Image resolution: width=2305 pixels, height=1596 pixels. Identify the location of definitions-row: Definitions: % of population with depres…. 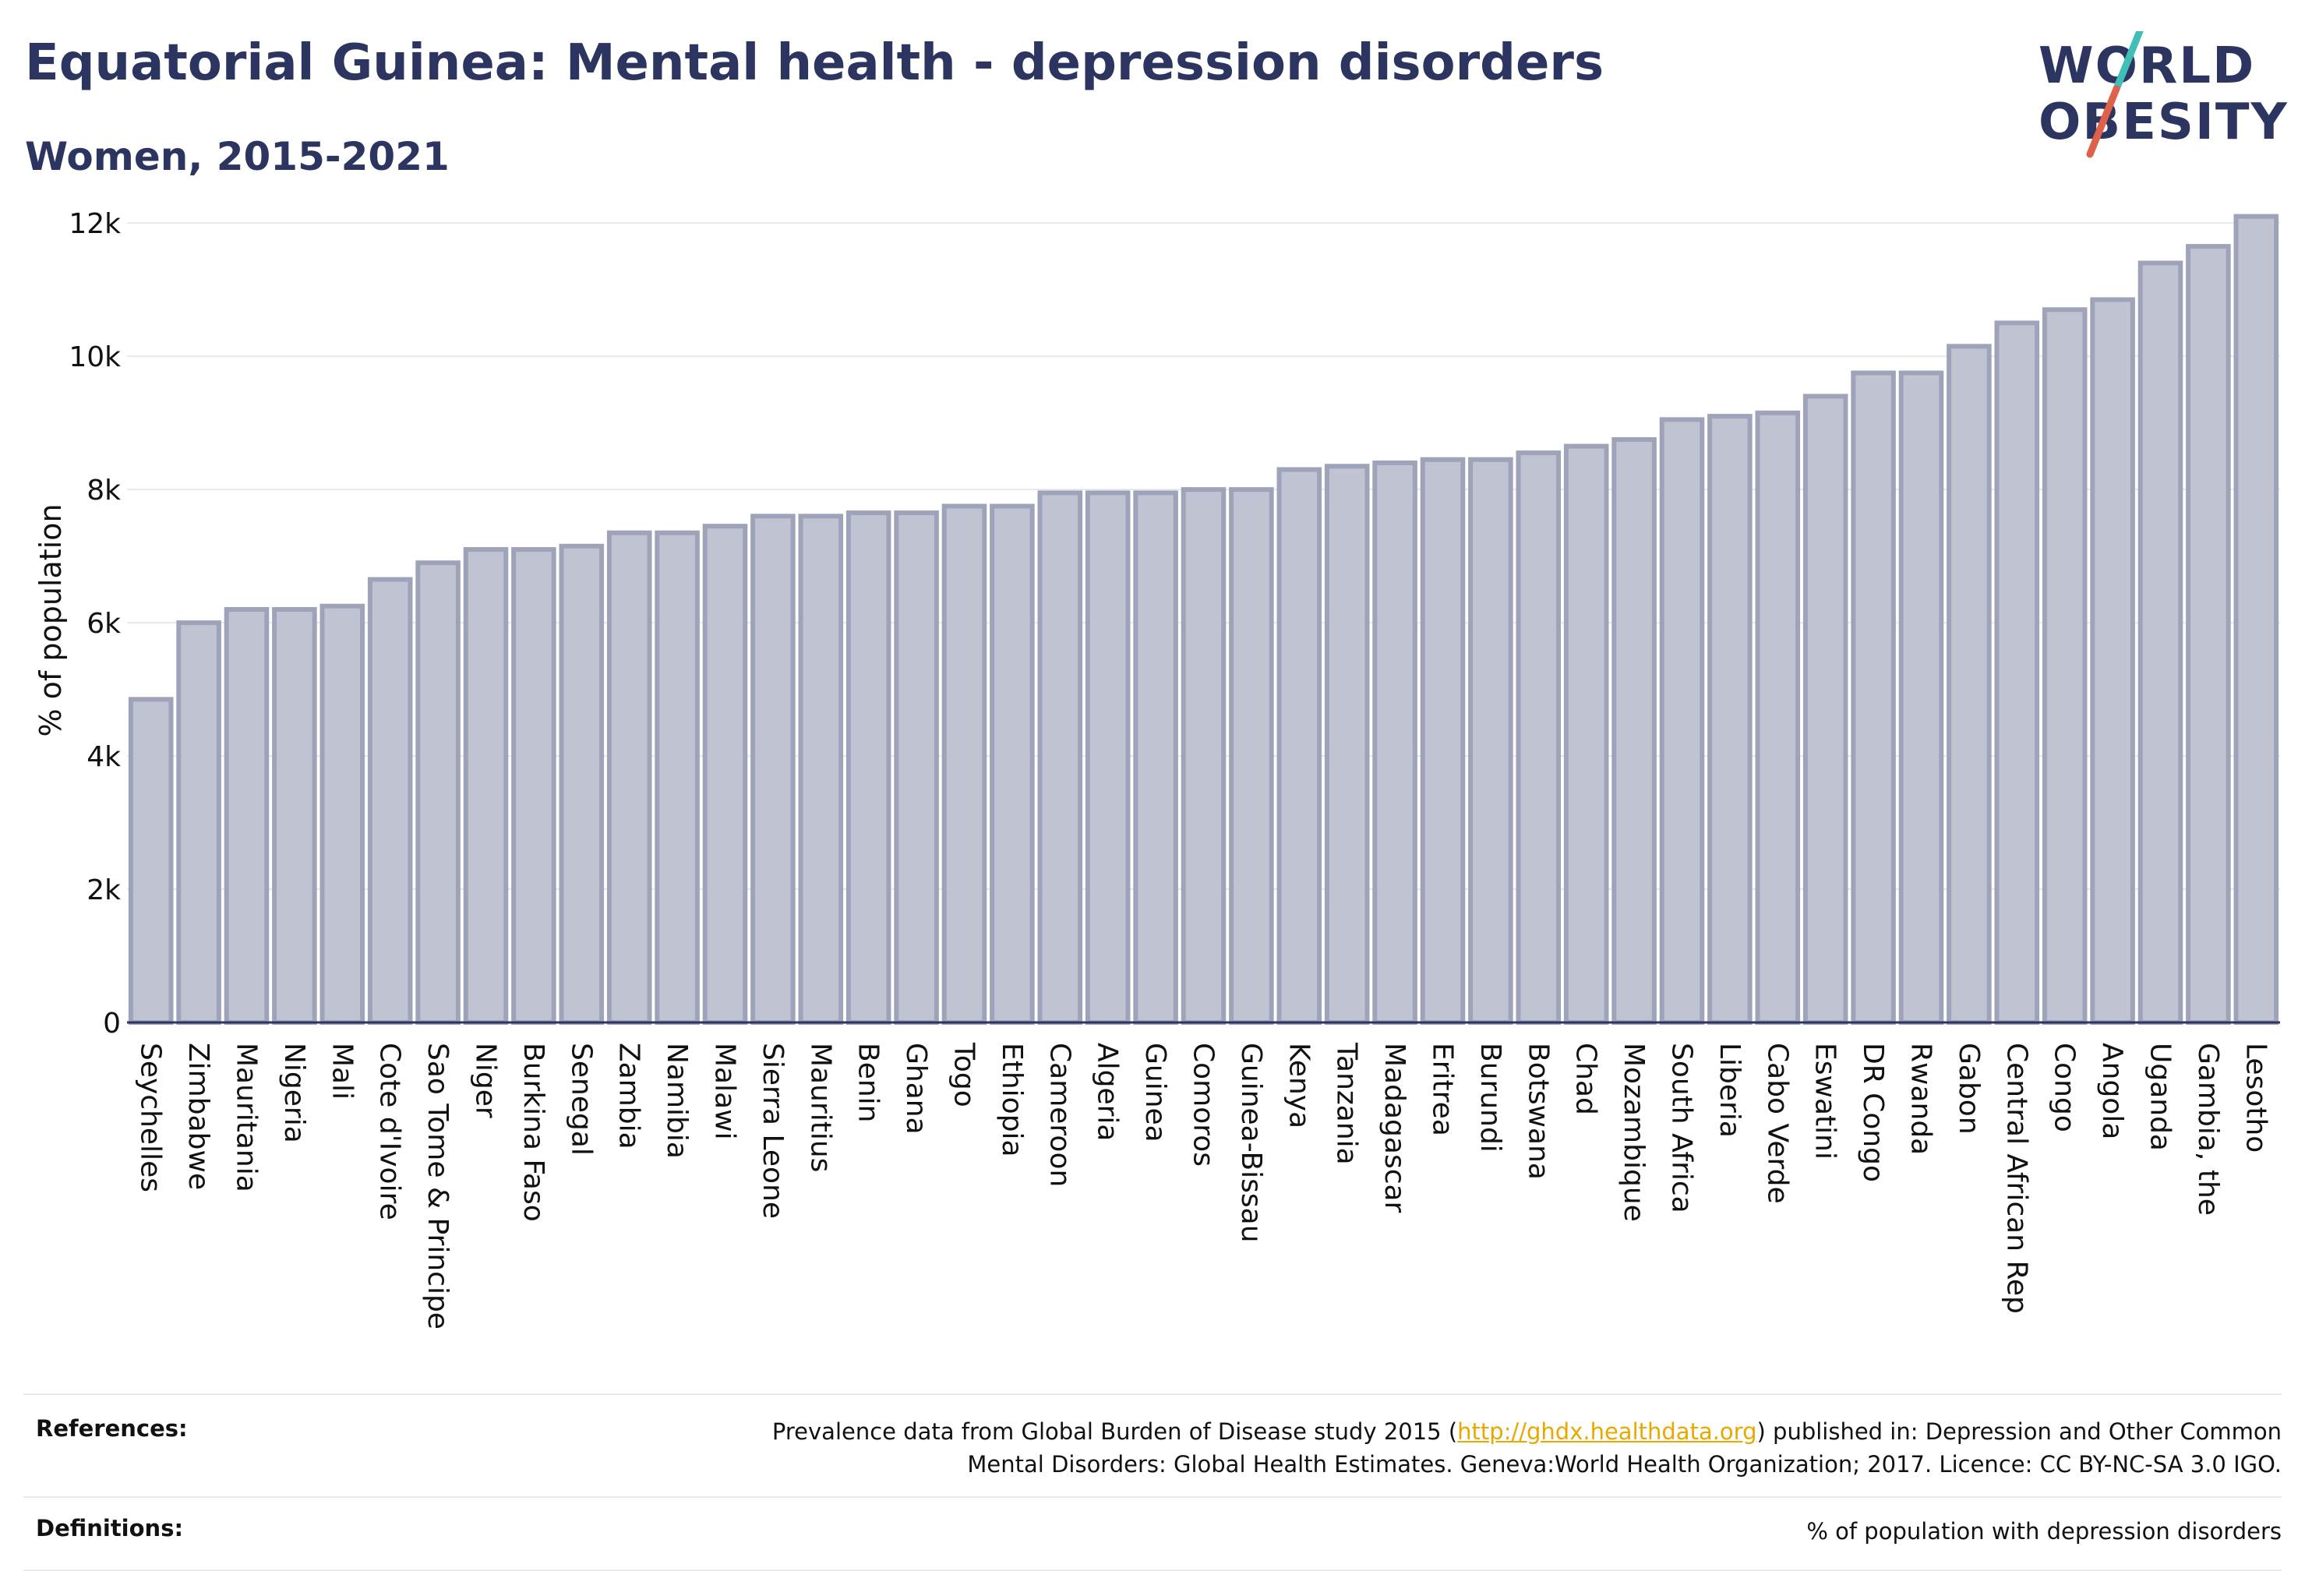
(1152, 1534).